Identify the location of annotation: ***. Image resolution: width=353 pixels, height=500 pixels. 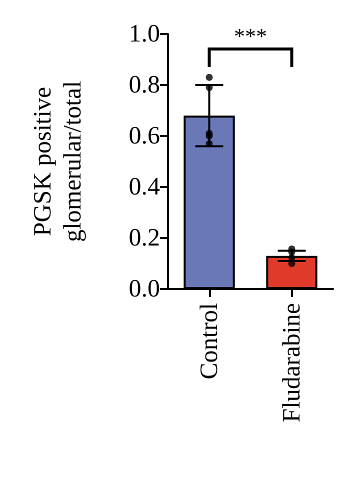
(250, 36).